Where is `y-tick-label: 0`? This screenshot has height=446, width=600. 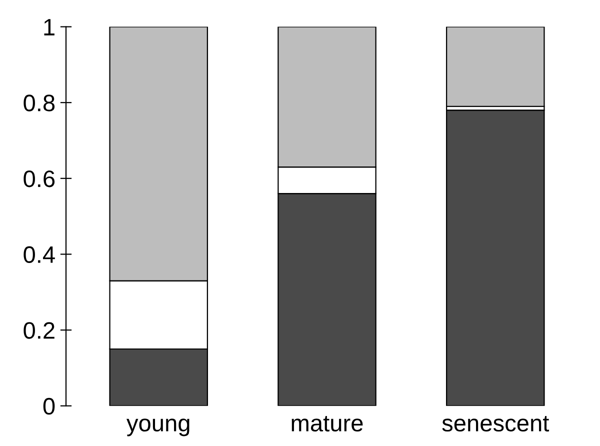 y-tick-label: 0 is located at coordinates (49, 406).